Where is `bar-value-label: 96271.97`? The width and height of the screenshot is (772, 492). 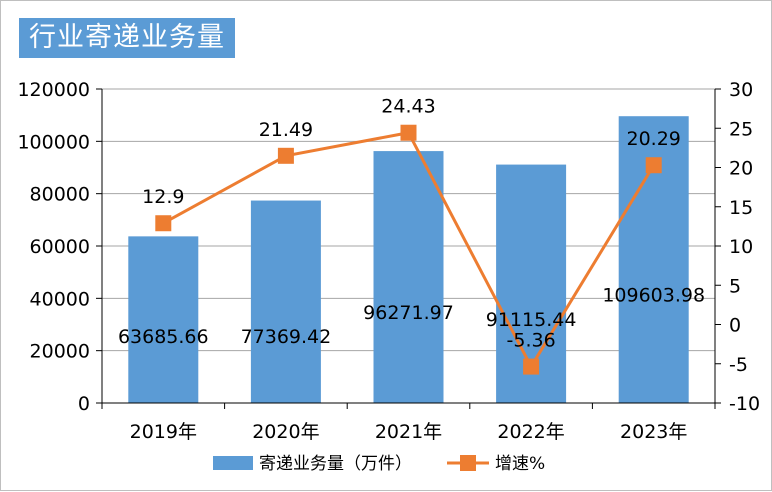
bar-value-label: 96271.97 is located at coordinates (408, 313).